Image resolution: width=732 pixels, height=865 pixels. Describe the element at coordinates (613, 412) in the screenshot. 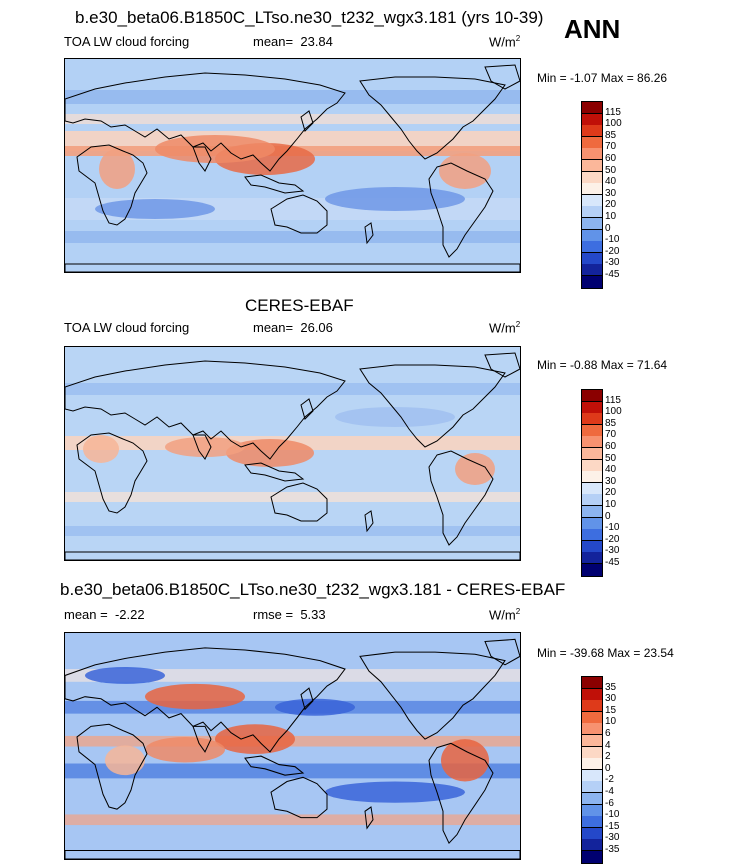

I see `colorbar-tick-label: 100` at that location.